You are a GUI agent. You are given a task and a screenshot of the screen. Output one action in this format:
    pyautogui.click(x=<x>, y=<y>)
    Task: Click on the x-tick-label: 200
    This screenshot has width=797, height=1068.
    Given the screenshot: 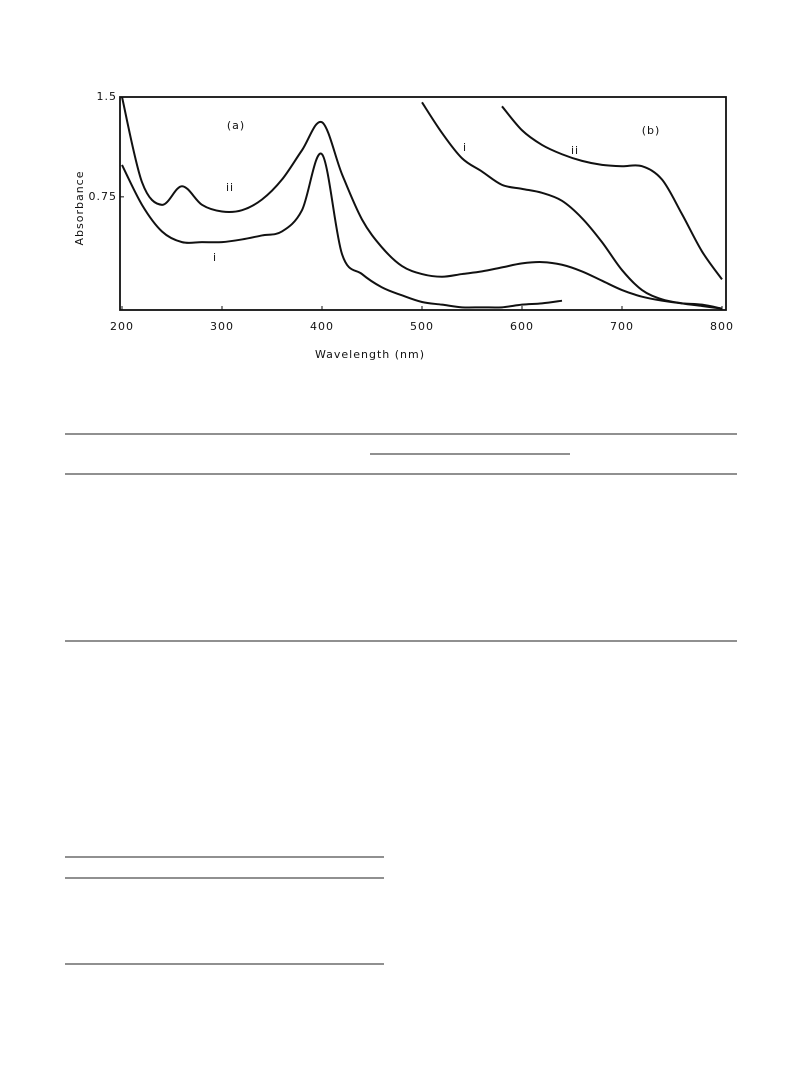 What is the action you would take?
    pyautogui.click(x=122, y=326)
    